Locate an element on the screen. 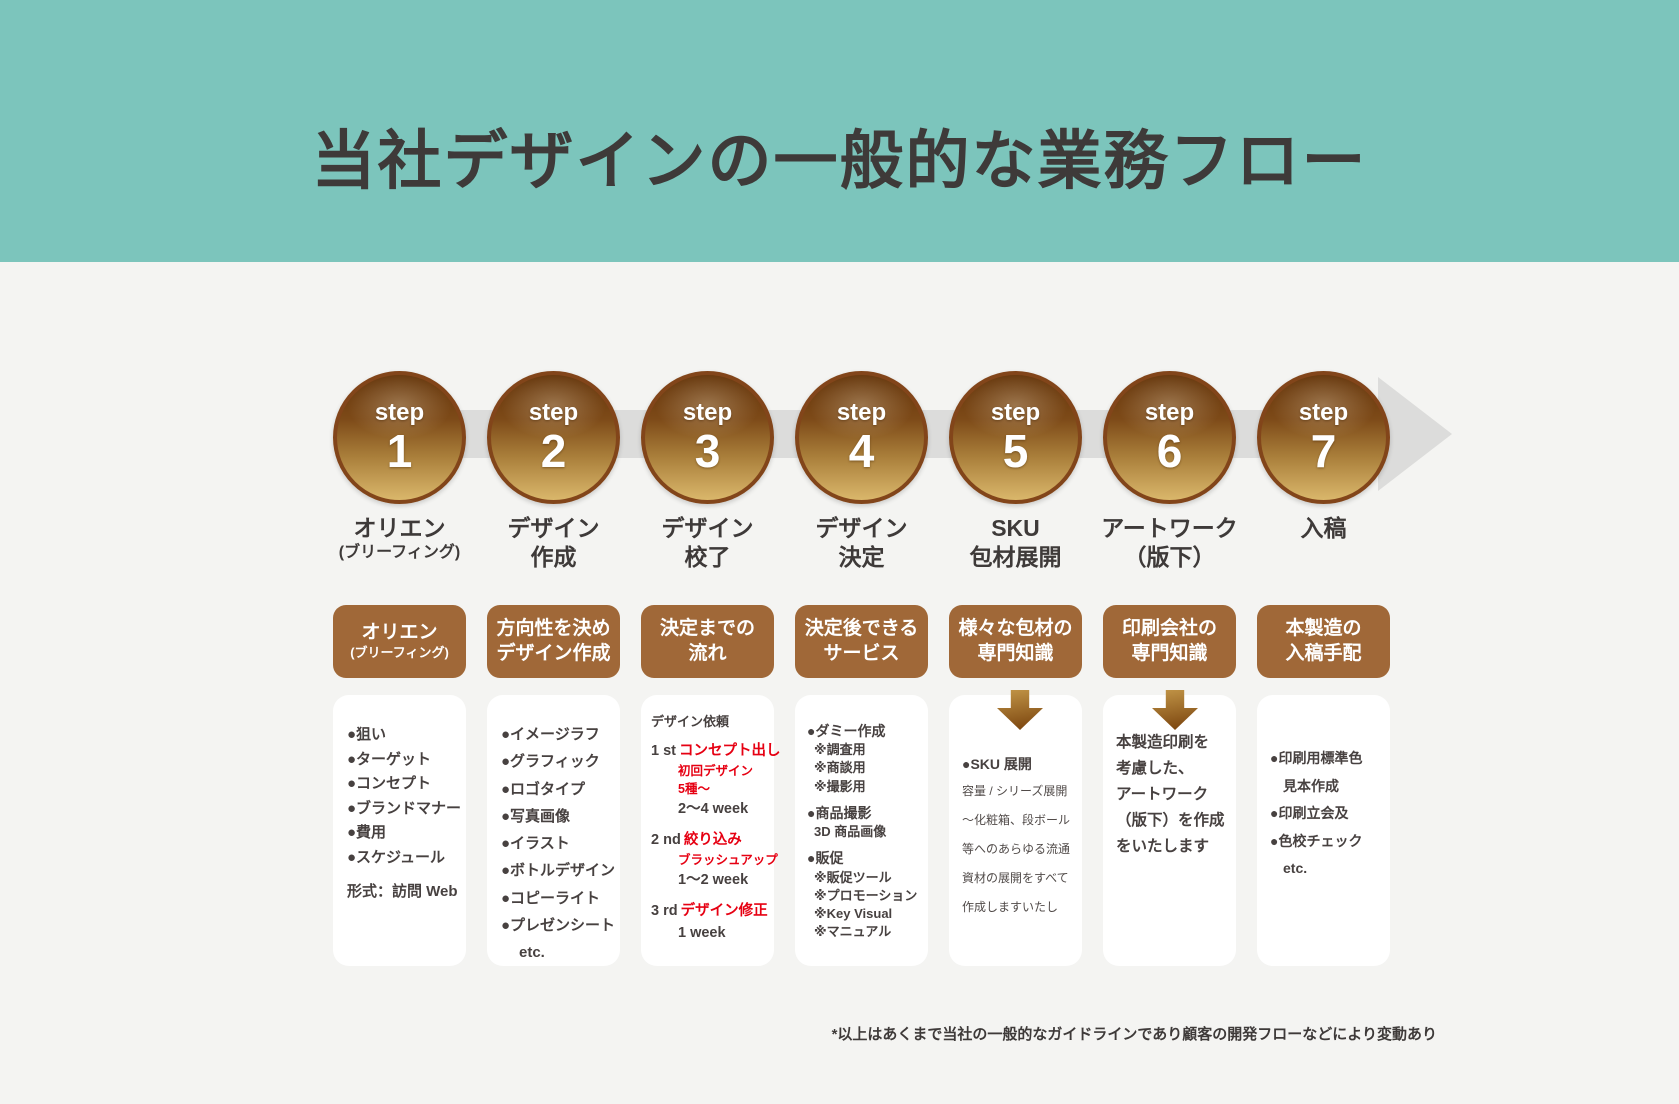 This screenshot has height=1104, width=1679. step-number: 6 is located at coordinates (1169, 451).